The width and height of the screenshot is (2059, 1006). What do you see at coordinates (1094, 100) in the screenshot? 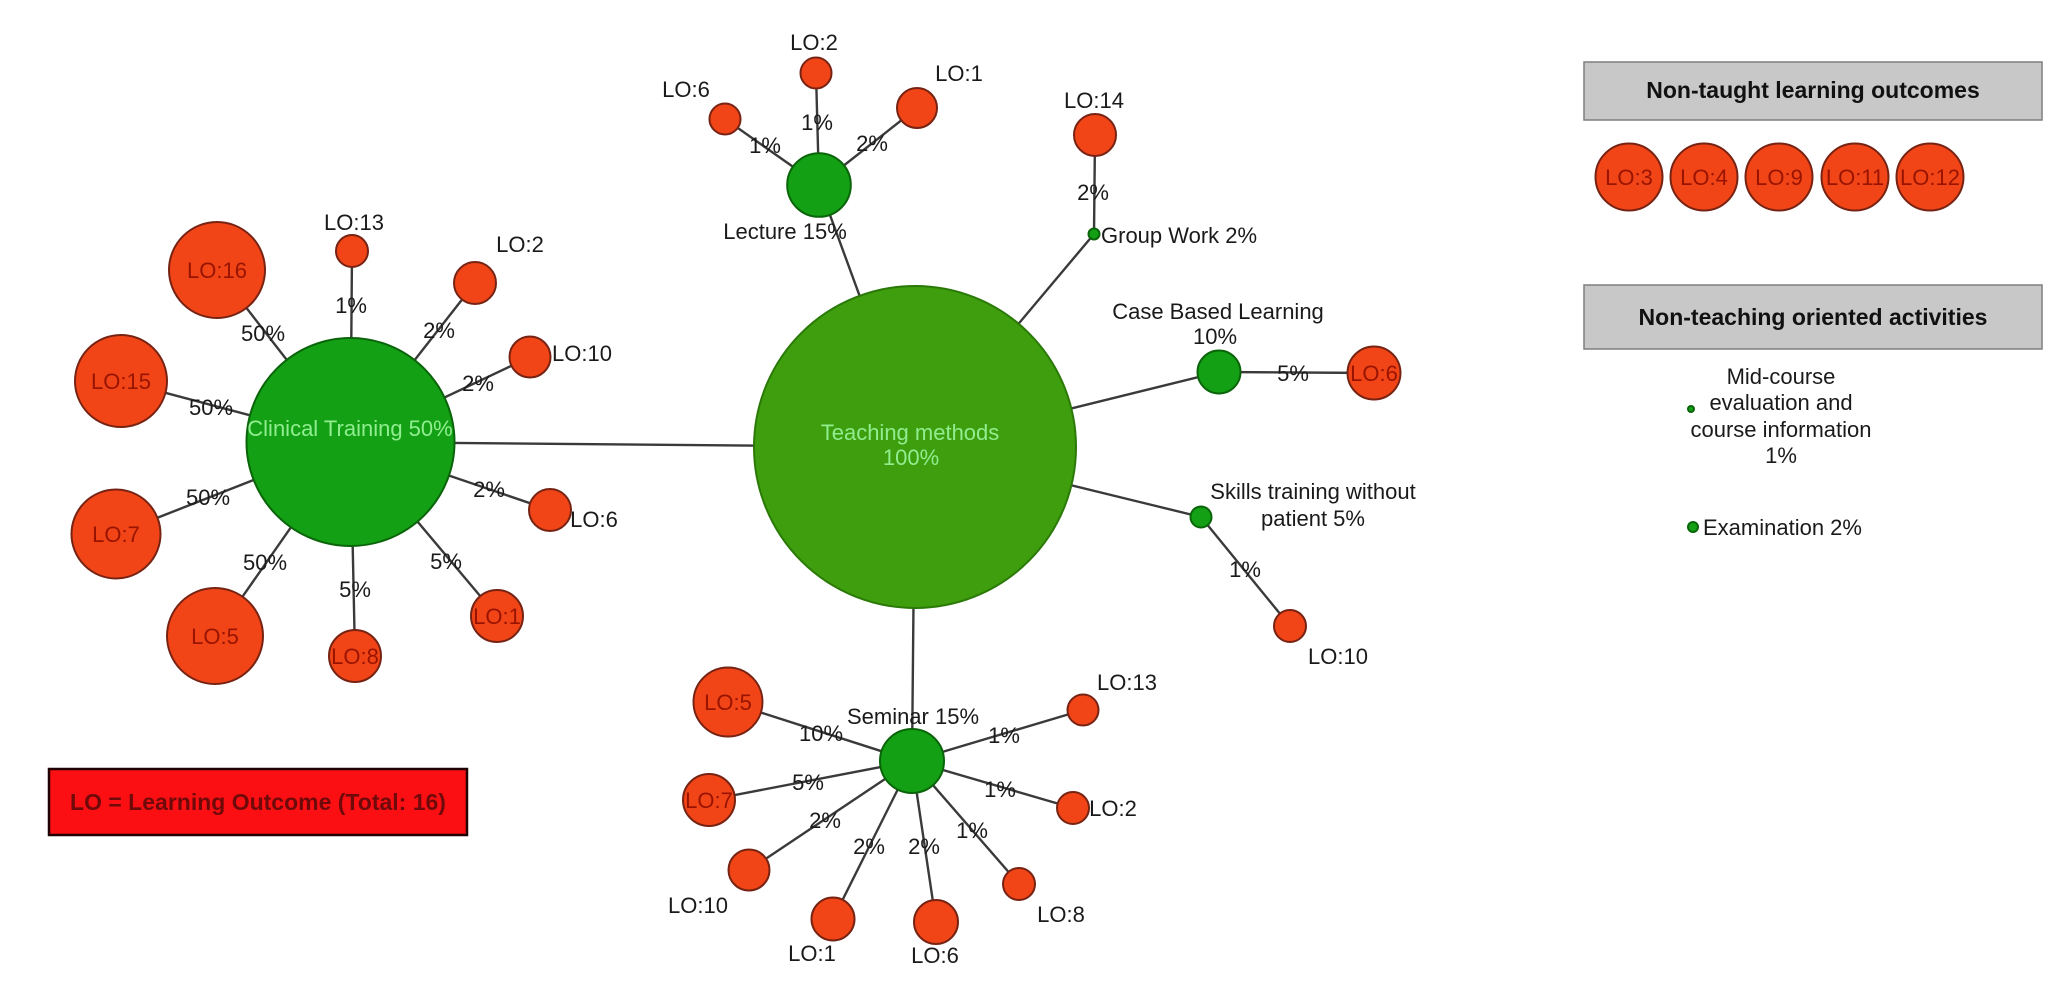
I see `svg-text: LO:14` at bounding box center [1094, 100].